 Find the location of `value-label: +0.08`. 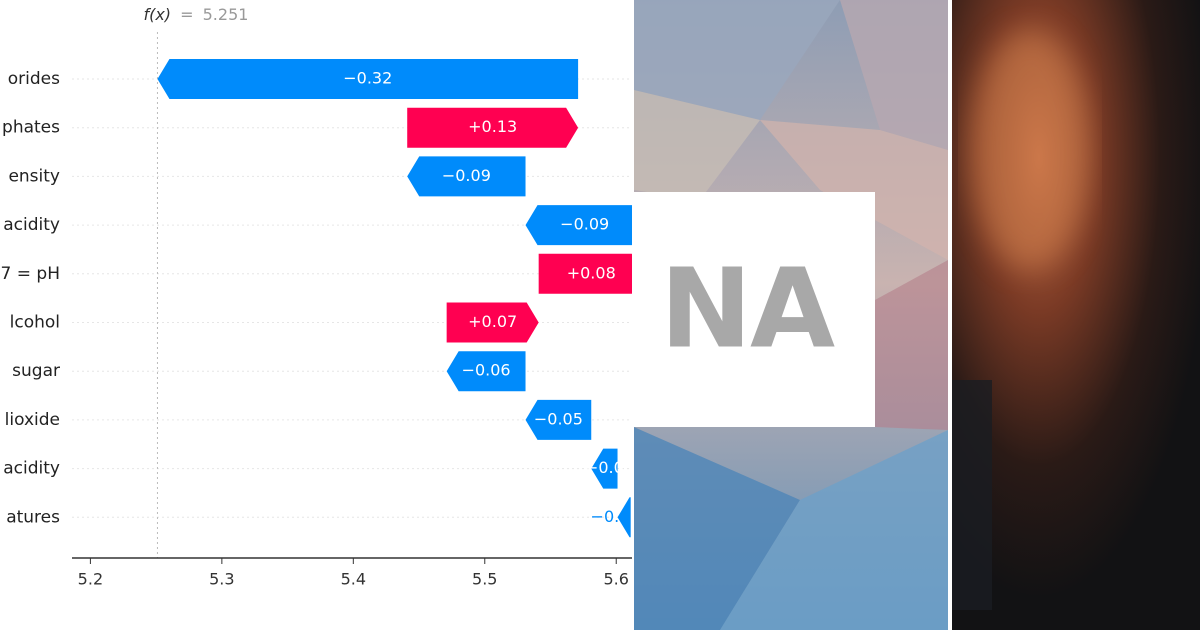

value-label: +0.08 is located at coordinates (591, 272).